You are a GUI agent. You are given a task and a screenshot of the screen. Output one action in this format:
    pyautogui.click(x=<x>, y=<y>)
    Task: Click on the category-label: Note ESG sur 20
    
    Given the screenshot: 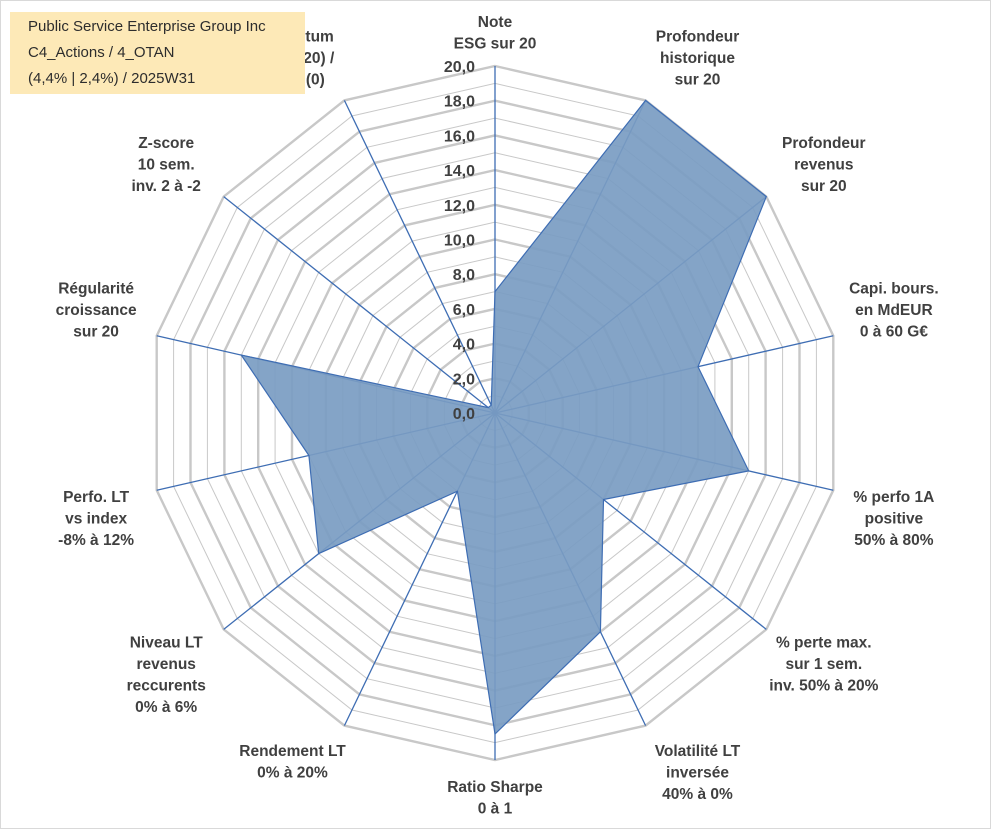 What is the action you would take?
    pyautogui.click(x=495, y=33)
    